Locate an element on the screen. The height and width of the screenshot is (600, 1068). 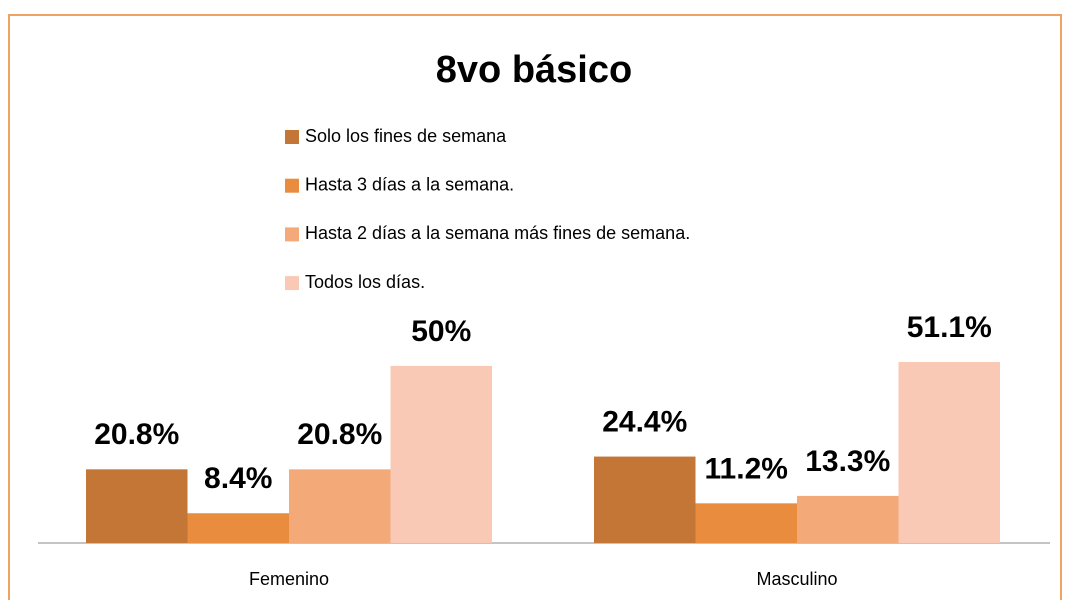
x-tick-label: Femenino is located at coordinates (289, 579).